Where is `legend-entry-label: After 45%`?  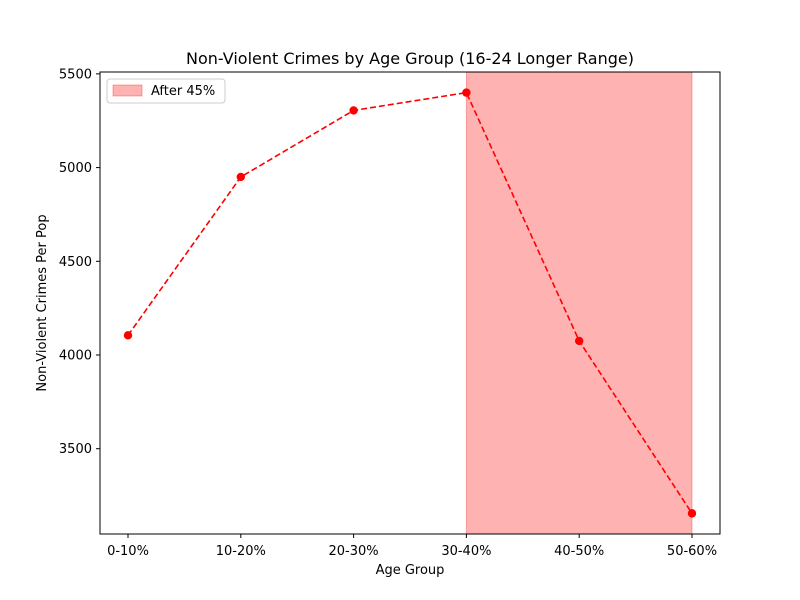
legend-entry-label: After 45% is located at coordinates (183, 91).